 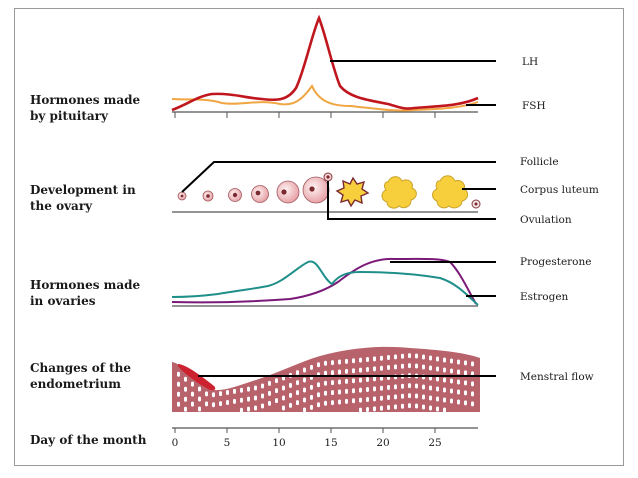 What do you see at coordinates (385, 191) in the screenshot?
I see `ovary-panel: Follicle Corpus luteum Ovulation` at bounding box center [385, 191].